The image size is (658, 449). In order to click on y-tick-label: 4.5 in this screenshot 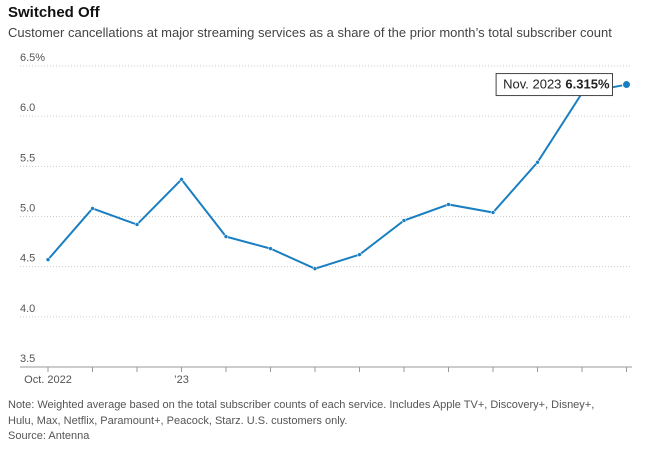, I will do `click(27, 259)`.